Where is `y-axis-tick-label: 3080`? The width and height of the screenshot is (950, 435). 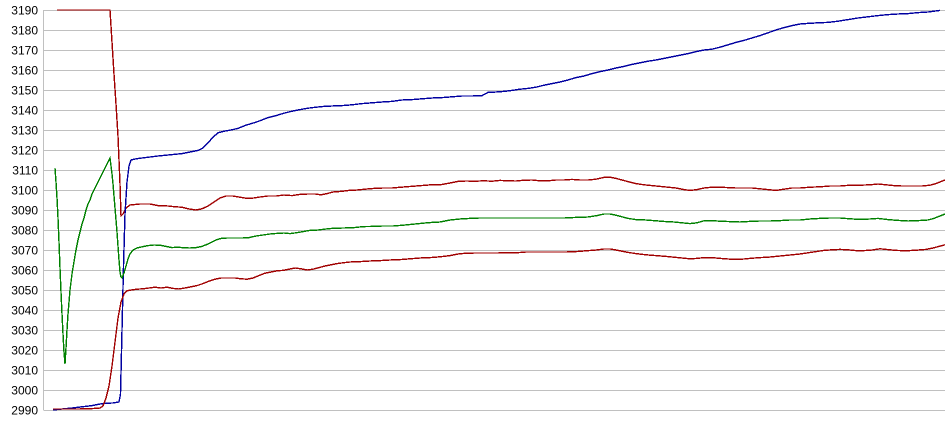 y-axis-tick-label: 3080 is located at coordinates (24, 231).